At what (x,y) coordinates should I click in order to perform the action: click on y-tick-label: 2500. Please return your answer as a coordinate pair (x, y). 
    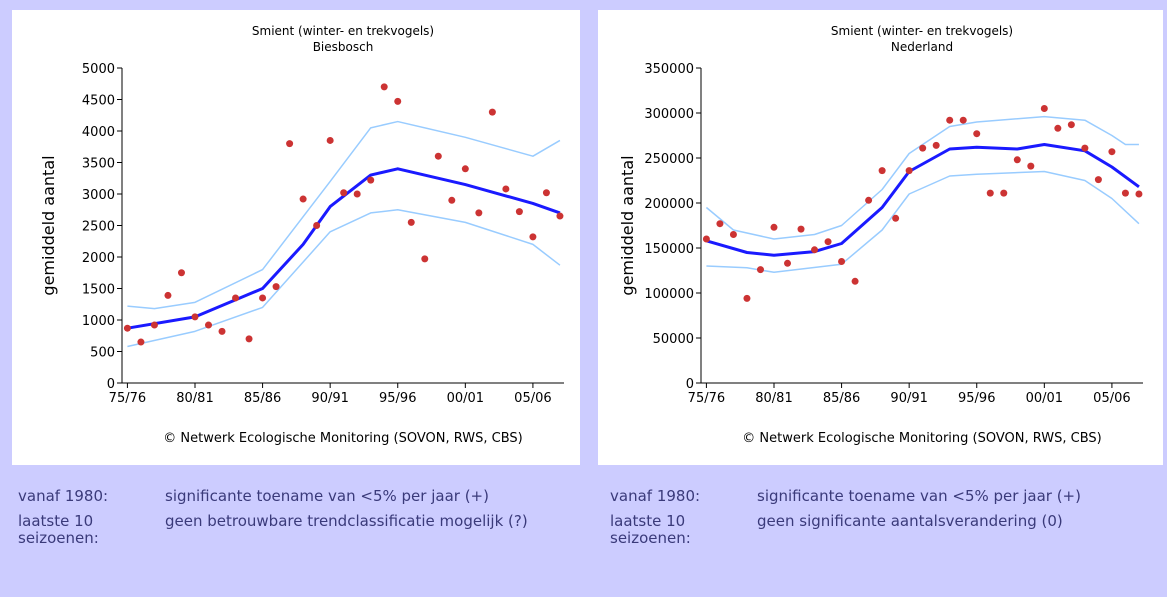
    Looking at the image, I should click on (98, 227).